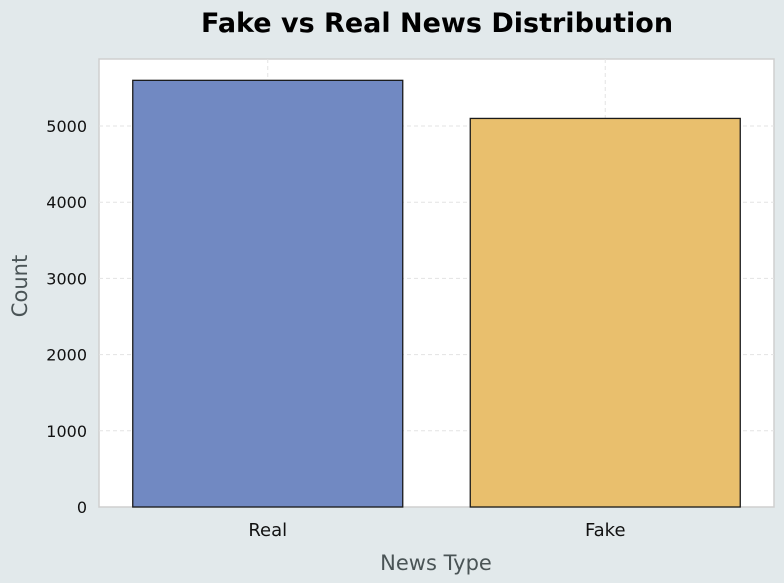 Image resolution: width=784 pixels, height=583 pixels. I want to click on y-tick-label: 3000, so click(66, 278).